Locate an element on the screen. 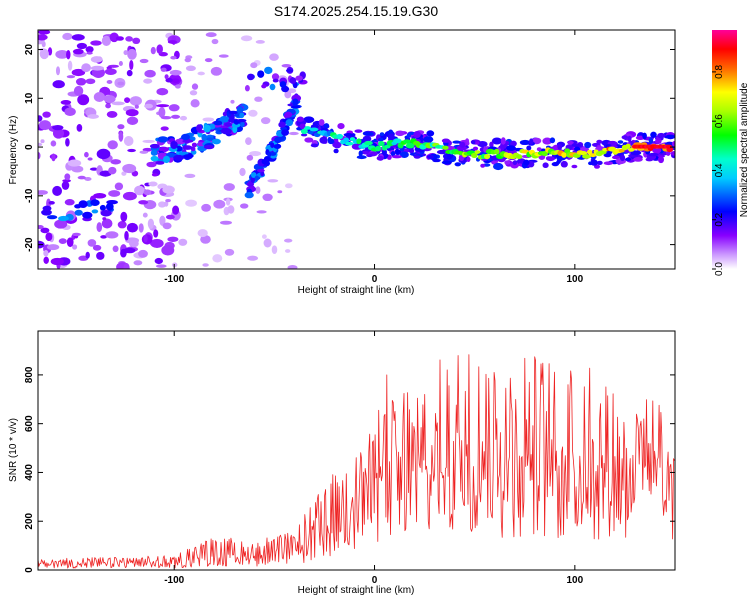 The height and width of the screenshot is (600, 750). y-tick-label: 200 is located at coordinates (29, 520).